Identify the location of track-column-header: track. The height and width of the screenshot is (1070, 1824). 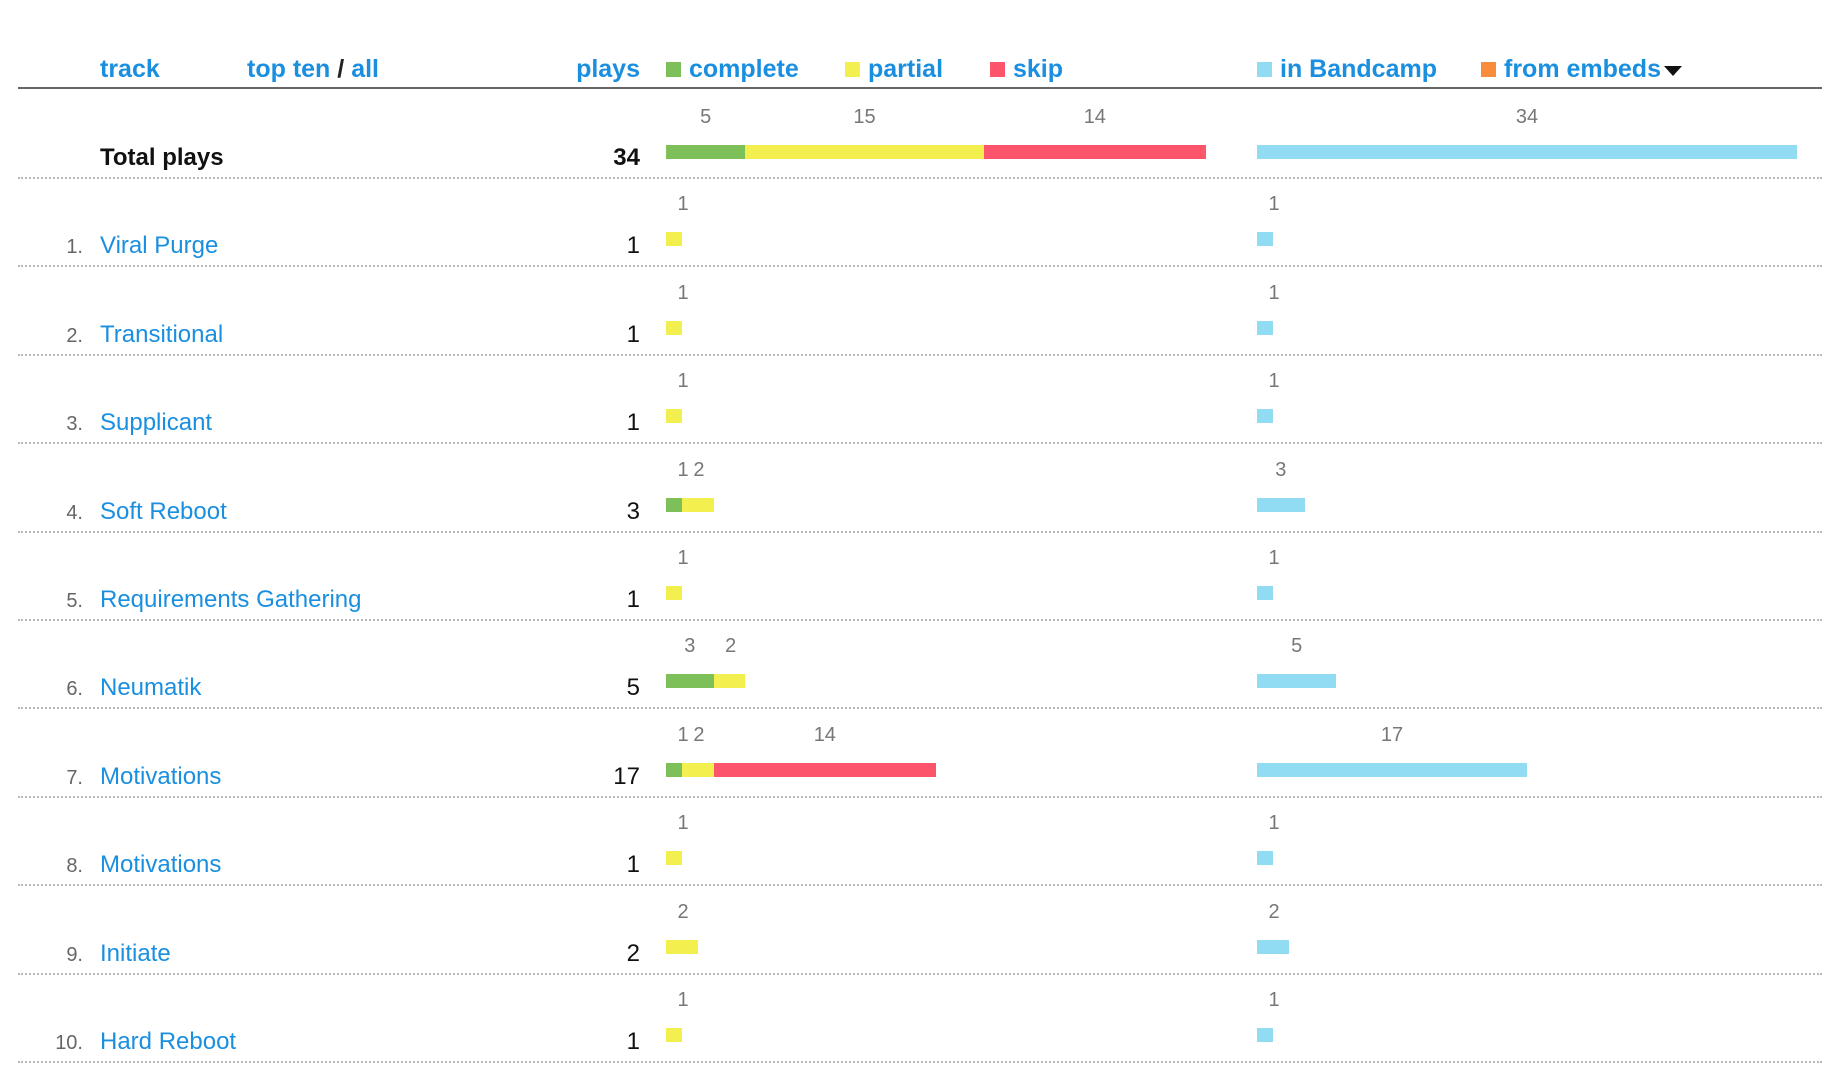
(130, 69).